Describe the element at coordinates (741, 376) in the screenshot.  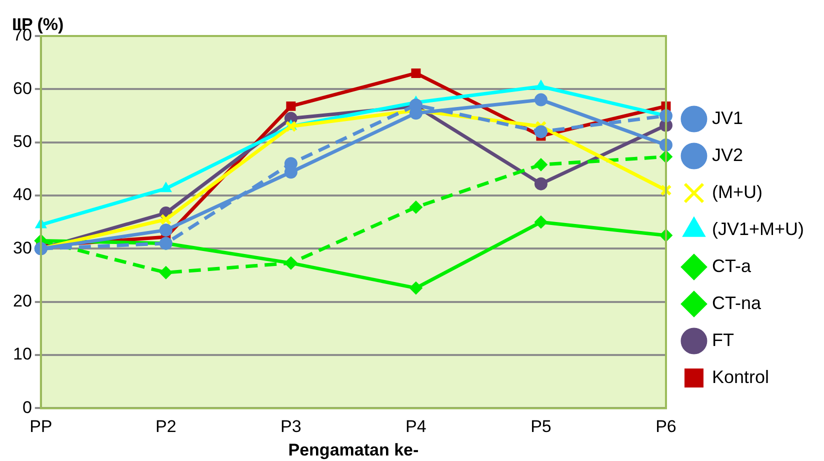
I see `legend-label: Kontrol` at that location.